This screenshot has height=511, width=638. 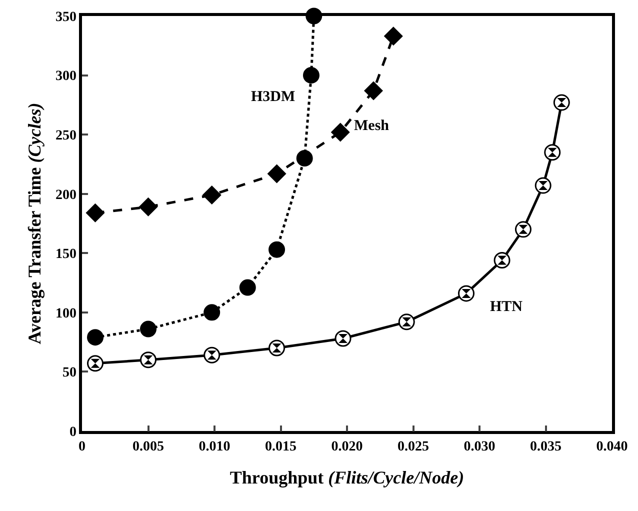 I want to click on y-tick-label: 0, so click(x=72, y=432).